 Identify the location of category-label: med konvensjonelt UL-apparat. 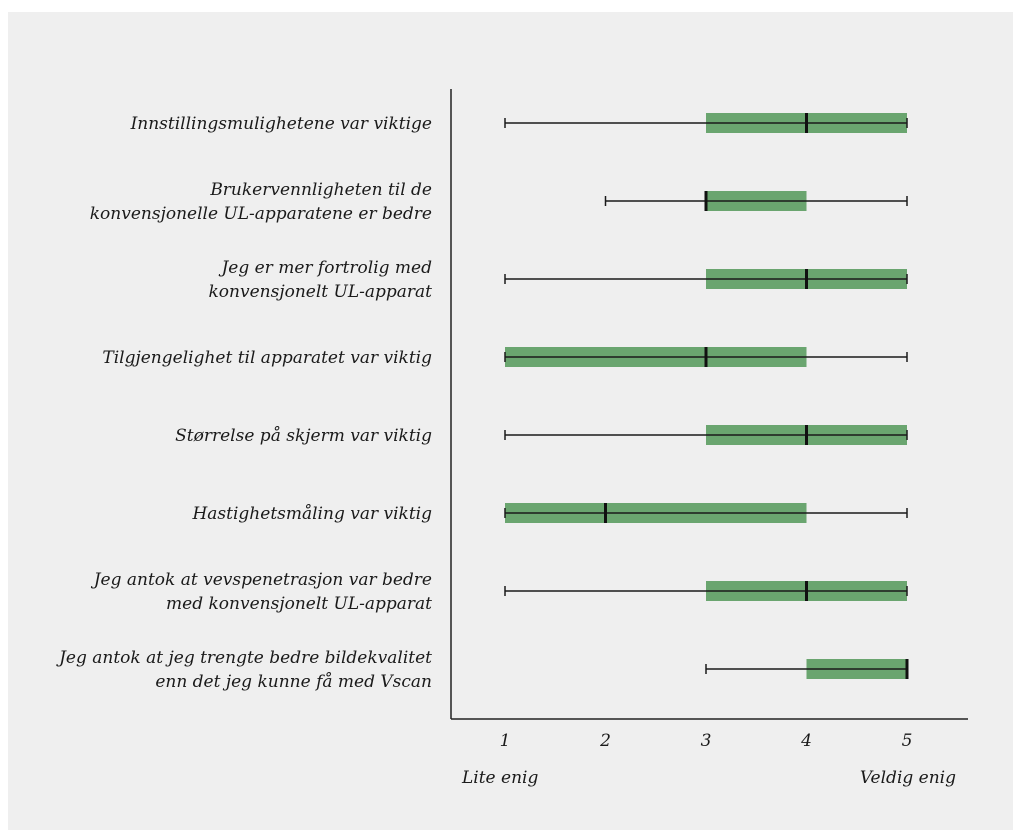
(299, 604).